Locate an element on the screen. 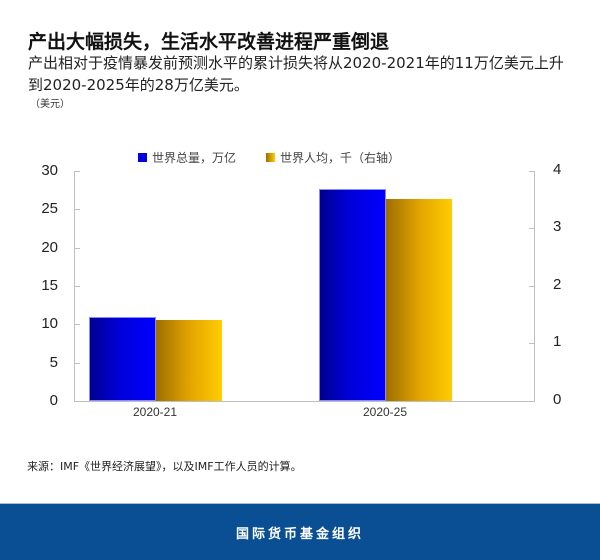  legend-label: 世界人均，千（右轴） is located at coordinates (340, 158).